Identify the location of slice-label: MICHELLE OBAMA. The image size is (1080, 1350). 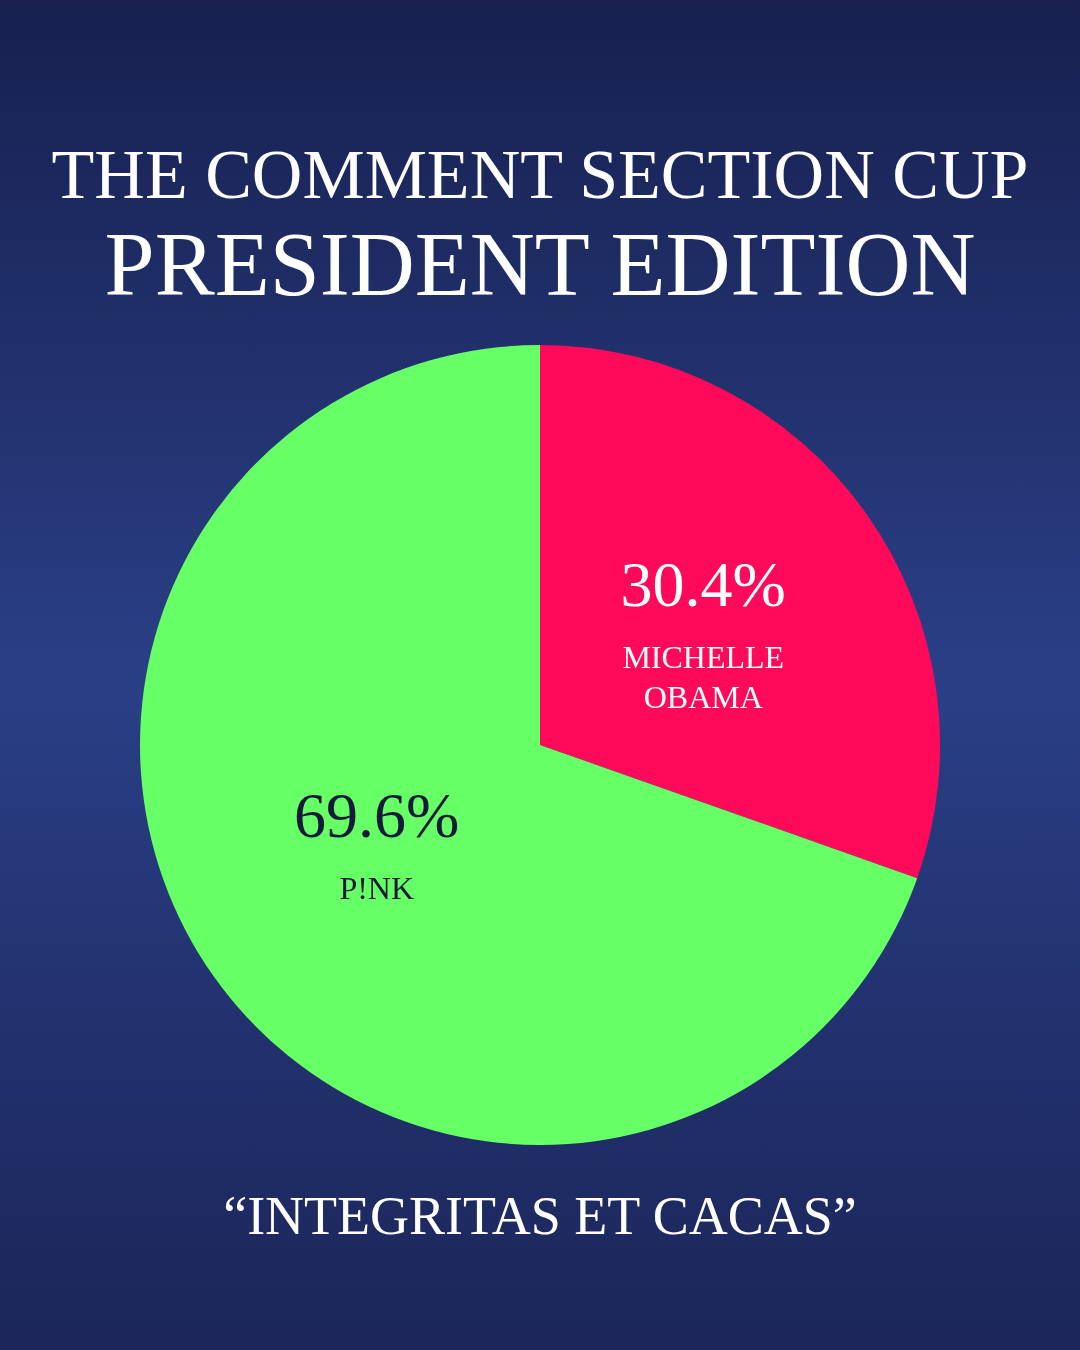
(703, 676).